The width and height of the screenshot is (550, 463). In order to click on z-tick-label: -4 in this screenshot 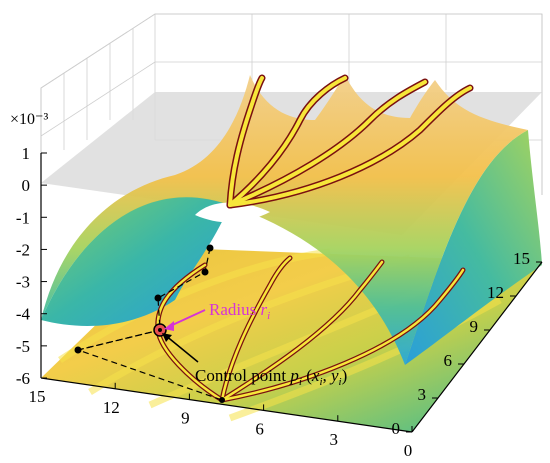, I will do `click(23, 314)`.